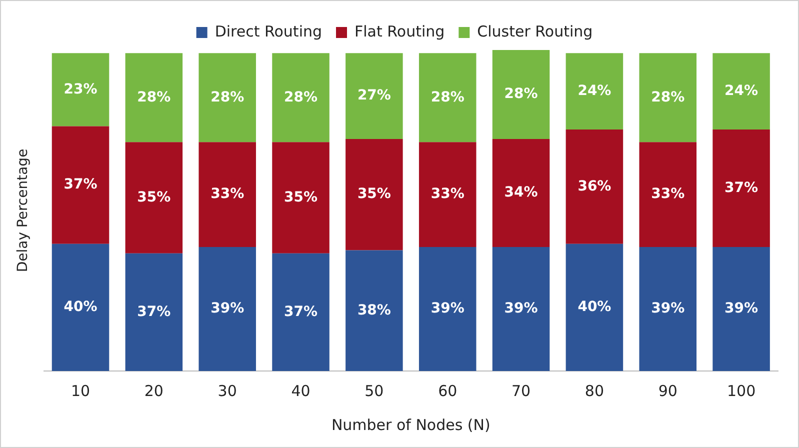 This screenshot has width=799, height=448. Describe the element at coordinates (300, 391) in the screenshot. I see `x-tick-label: 40` at that location.